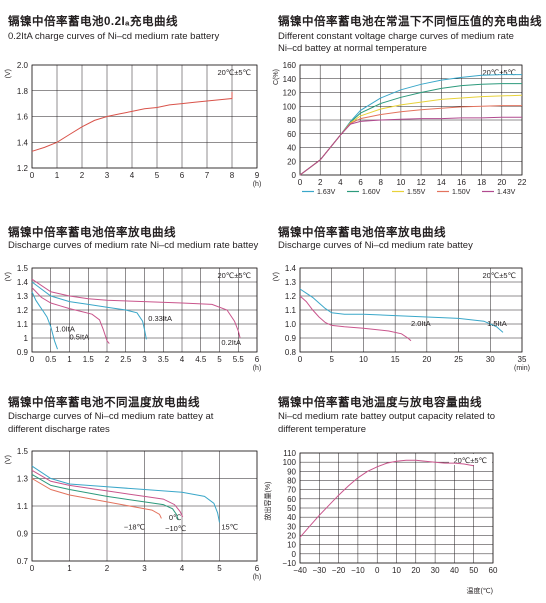  Describe the element at coordinates (362, 233) in the screenshot. I see `chart-4-title-cn: 镉镍中倍率蓄电池倍率放电曲线` at that location.